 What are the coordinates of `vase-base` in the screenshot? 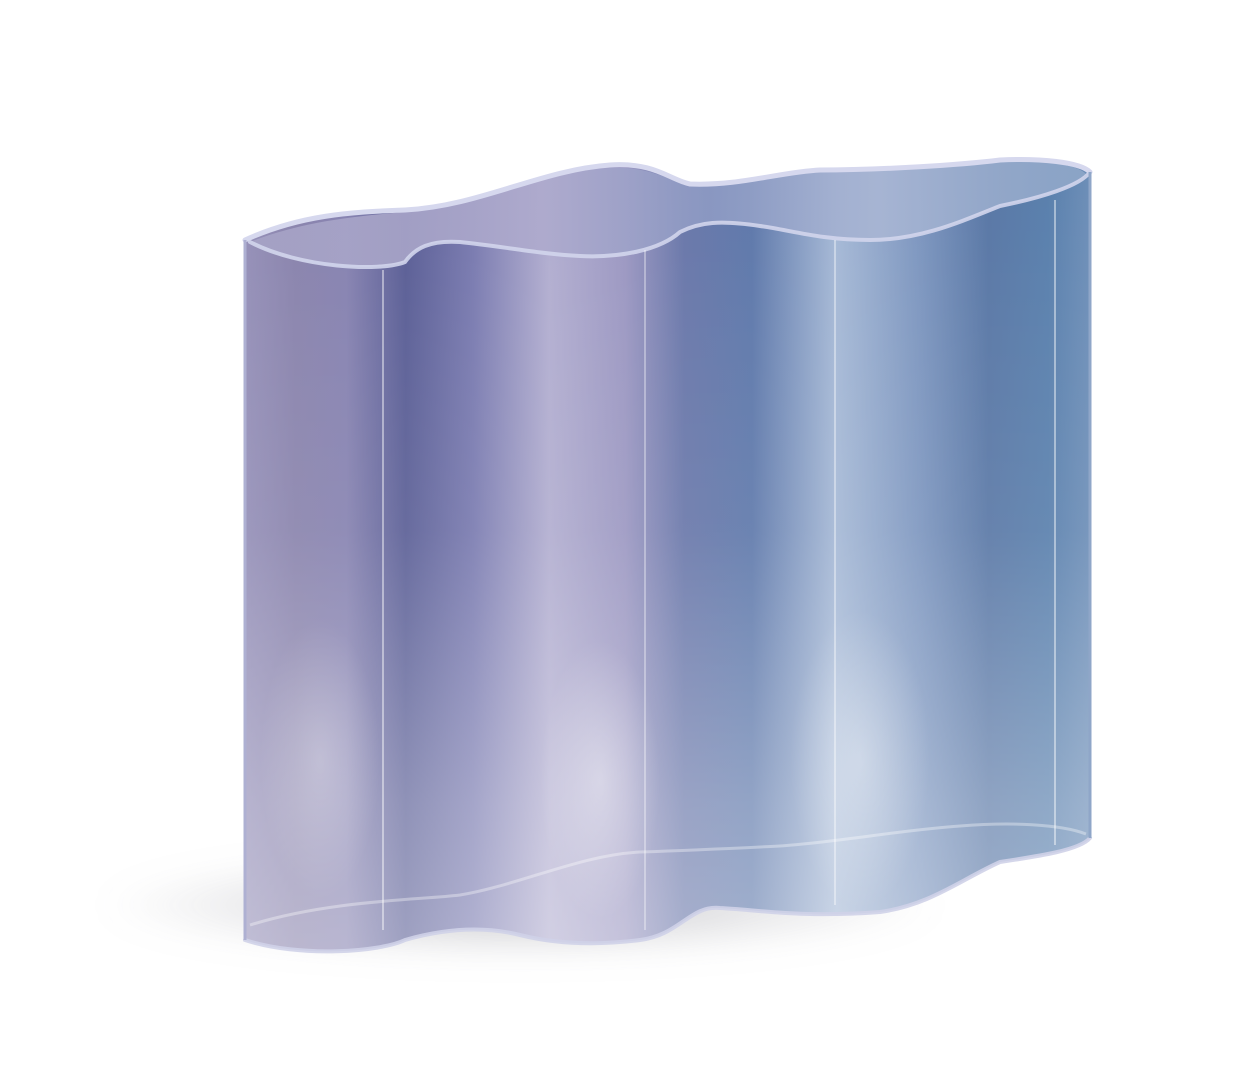 It's located at (667, 895).